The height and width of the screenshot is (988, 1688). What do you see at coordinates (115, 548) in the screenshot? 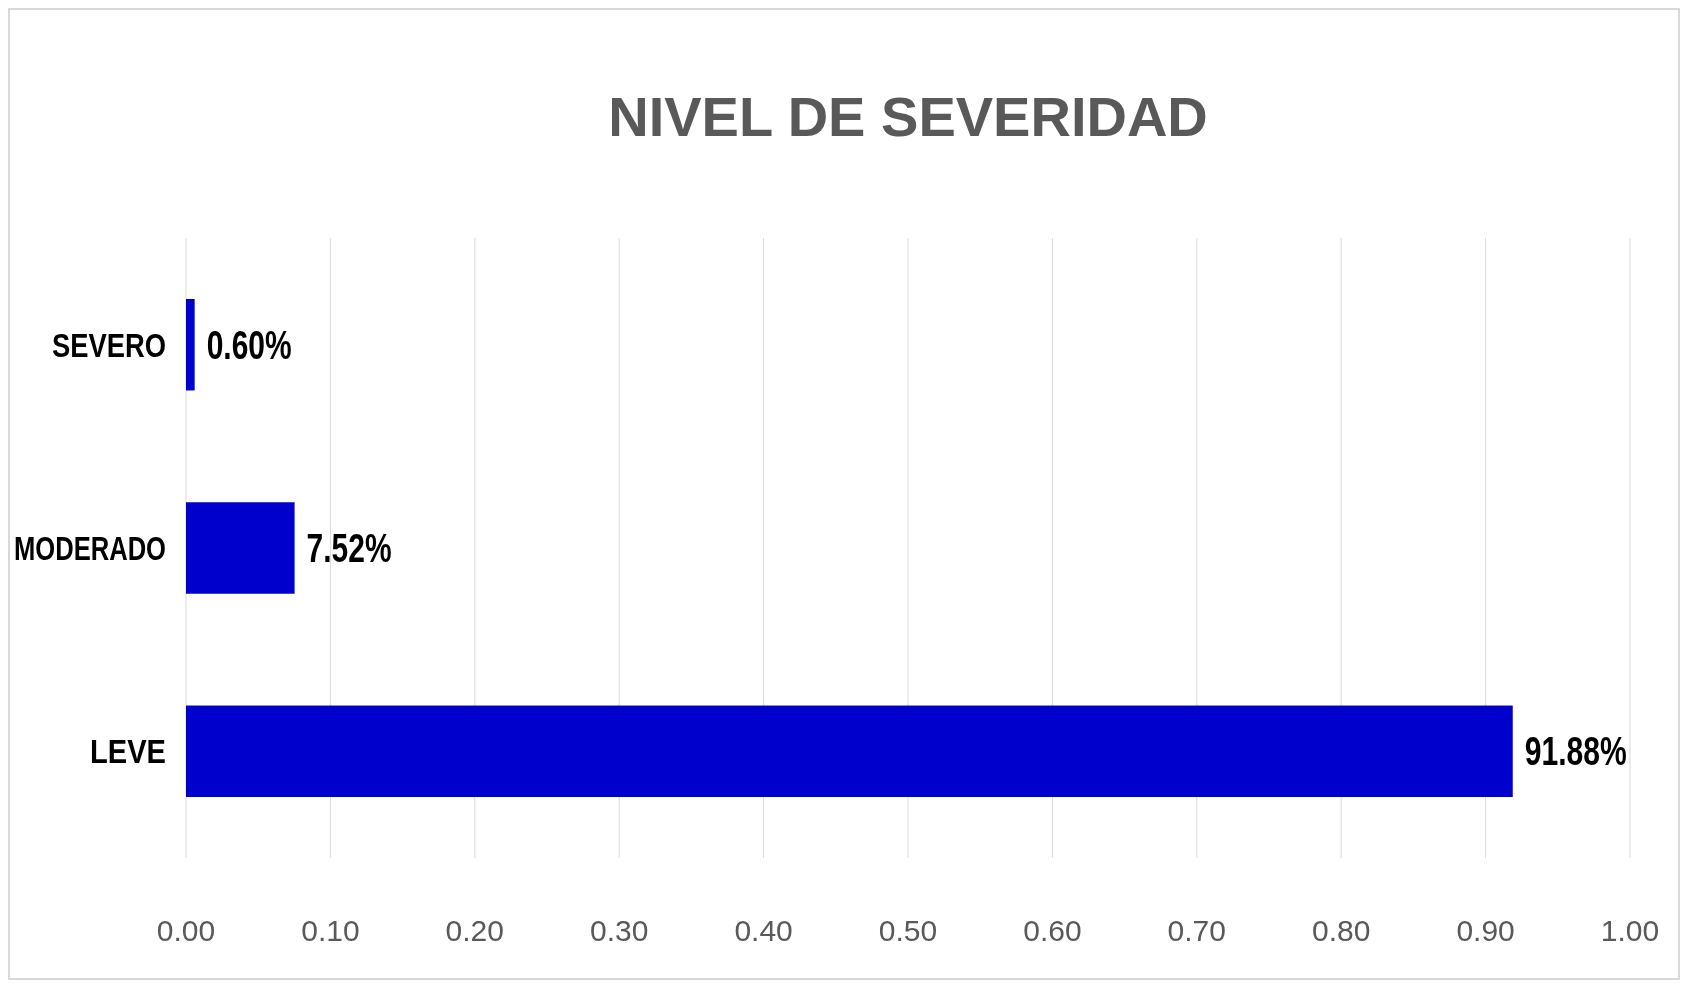
I see `y-tick-label: MODERADO` at bounding box center [115, 548].